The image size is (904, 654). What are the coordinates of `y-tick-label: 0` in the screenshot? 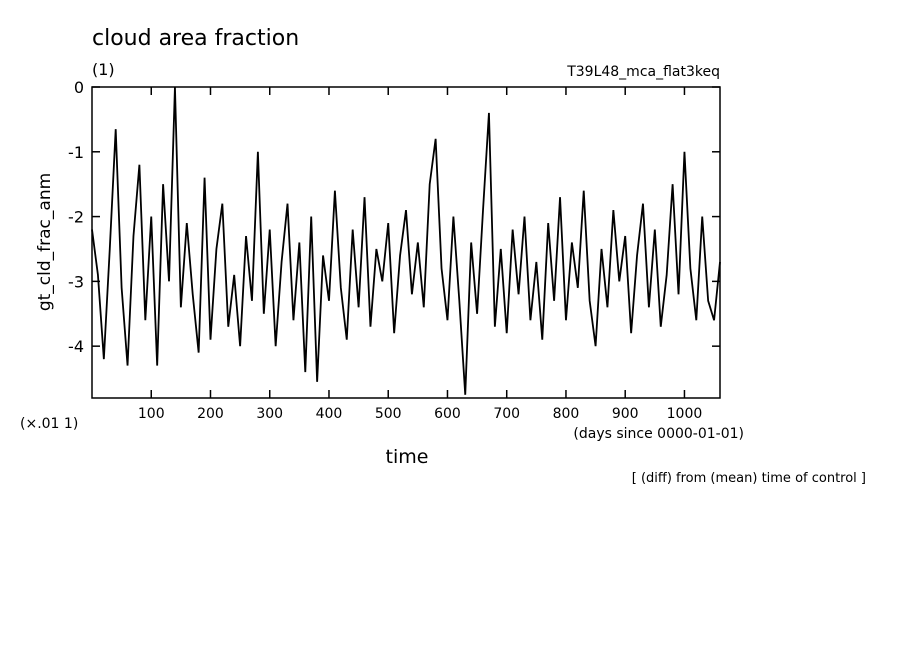 It's located at (79, 87).